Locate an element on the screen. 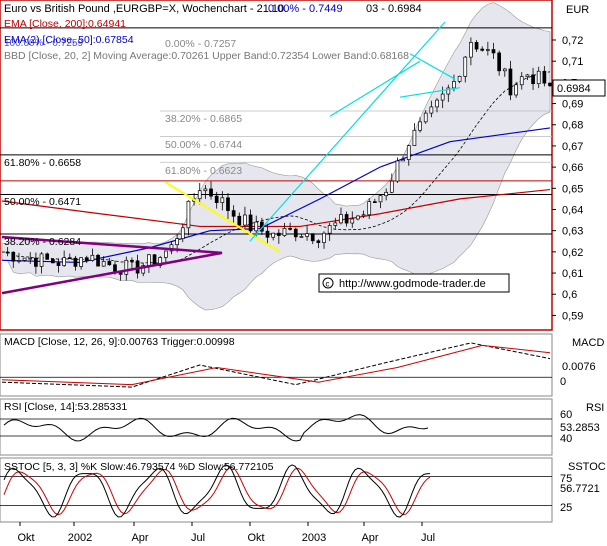  last-price-label: 0.6984 is located at coordinates (574, 89).